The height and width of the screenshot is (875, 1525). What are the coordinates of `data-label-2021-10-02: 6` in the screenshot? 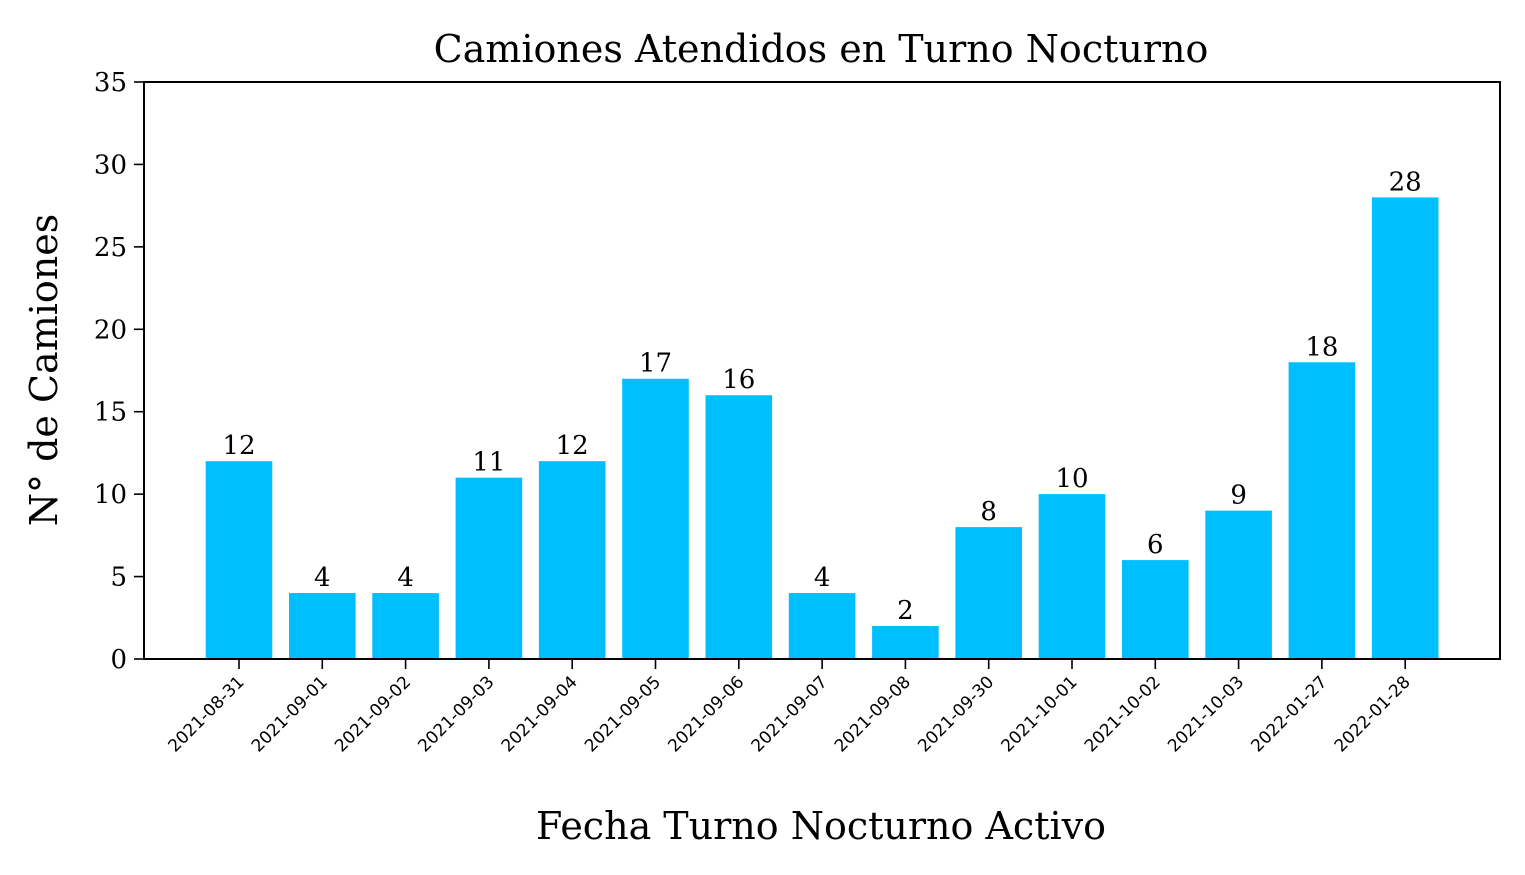 It's located at (1155, 545).